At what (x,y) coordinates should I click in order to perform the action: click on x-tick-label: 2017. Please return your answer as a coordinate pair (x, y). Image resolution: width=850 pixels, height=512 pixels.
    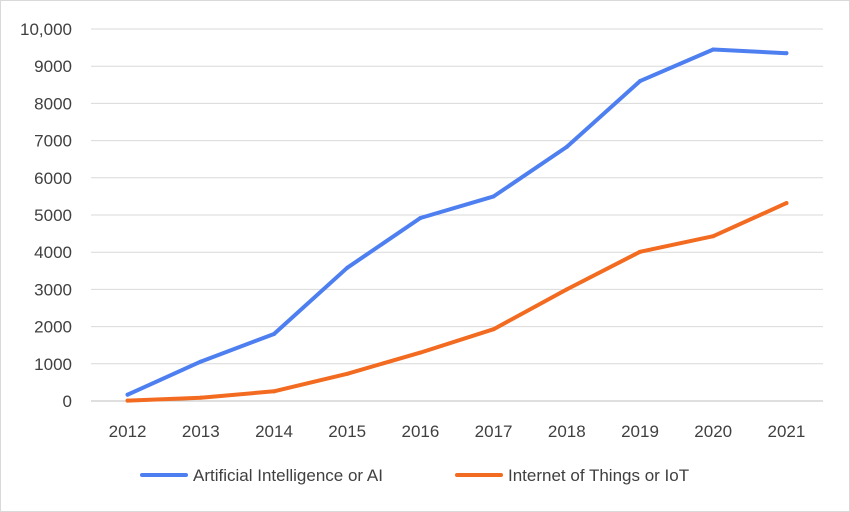
    Looking at the image, I should click on (494, 431).